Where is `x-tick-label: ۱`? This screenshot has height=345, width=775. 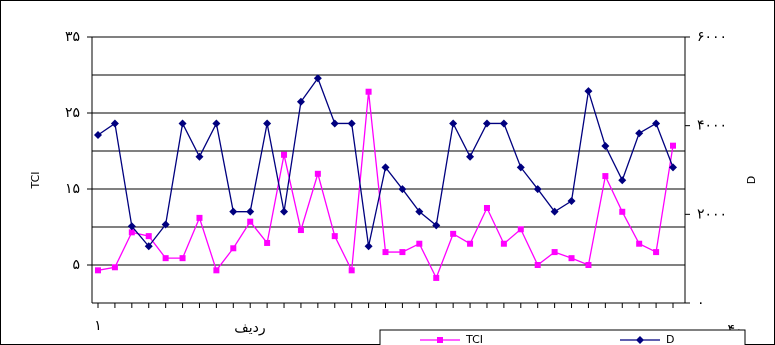 x-tick-label: ۱ is located at coordinates (98, 326).